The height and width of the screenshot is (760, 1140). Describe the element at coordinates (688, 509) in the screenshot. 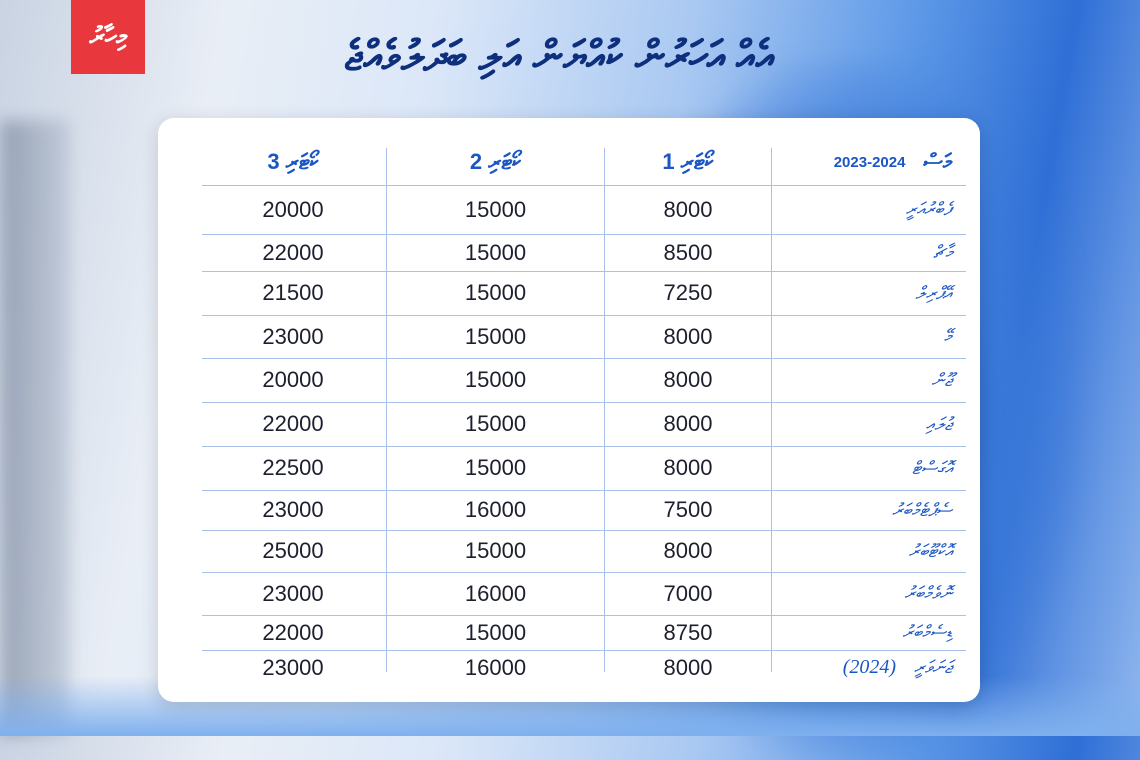

I see `cell-q1: 7500` at that location.